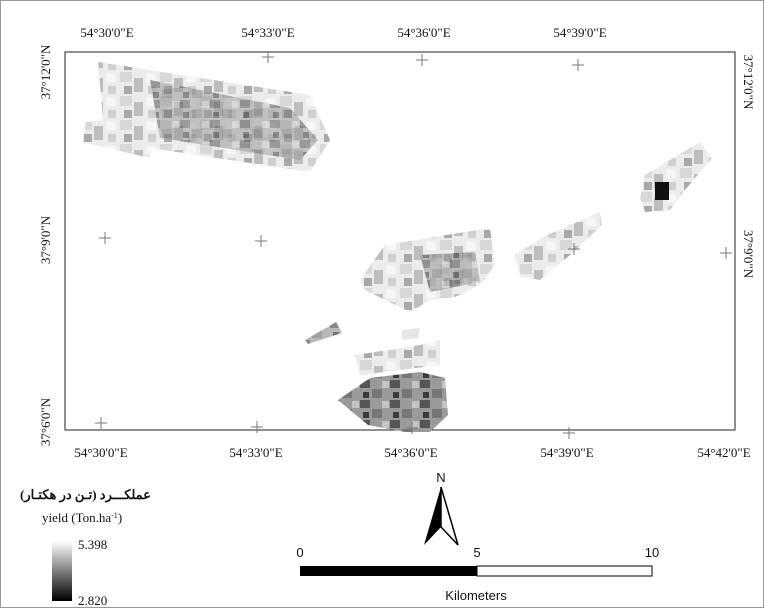  Describe the element at coordinates (85, 495) in the screenshot. I see `legend-title: عملکـــرد (تـن در هکتـار)` at that location.